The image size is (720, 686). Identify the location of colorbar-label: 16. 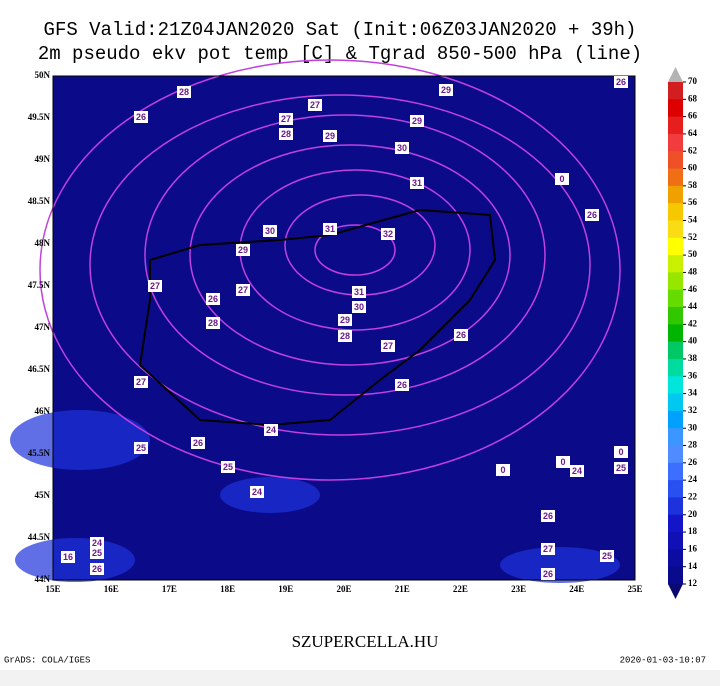
(693, 548).